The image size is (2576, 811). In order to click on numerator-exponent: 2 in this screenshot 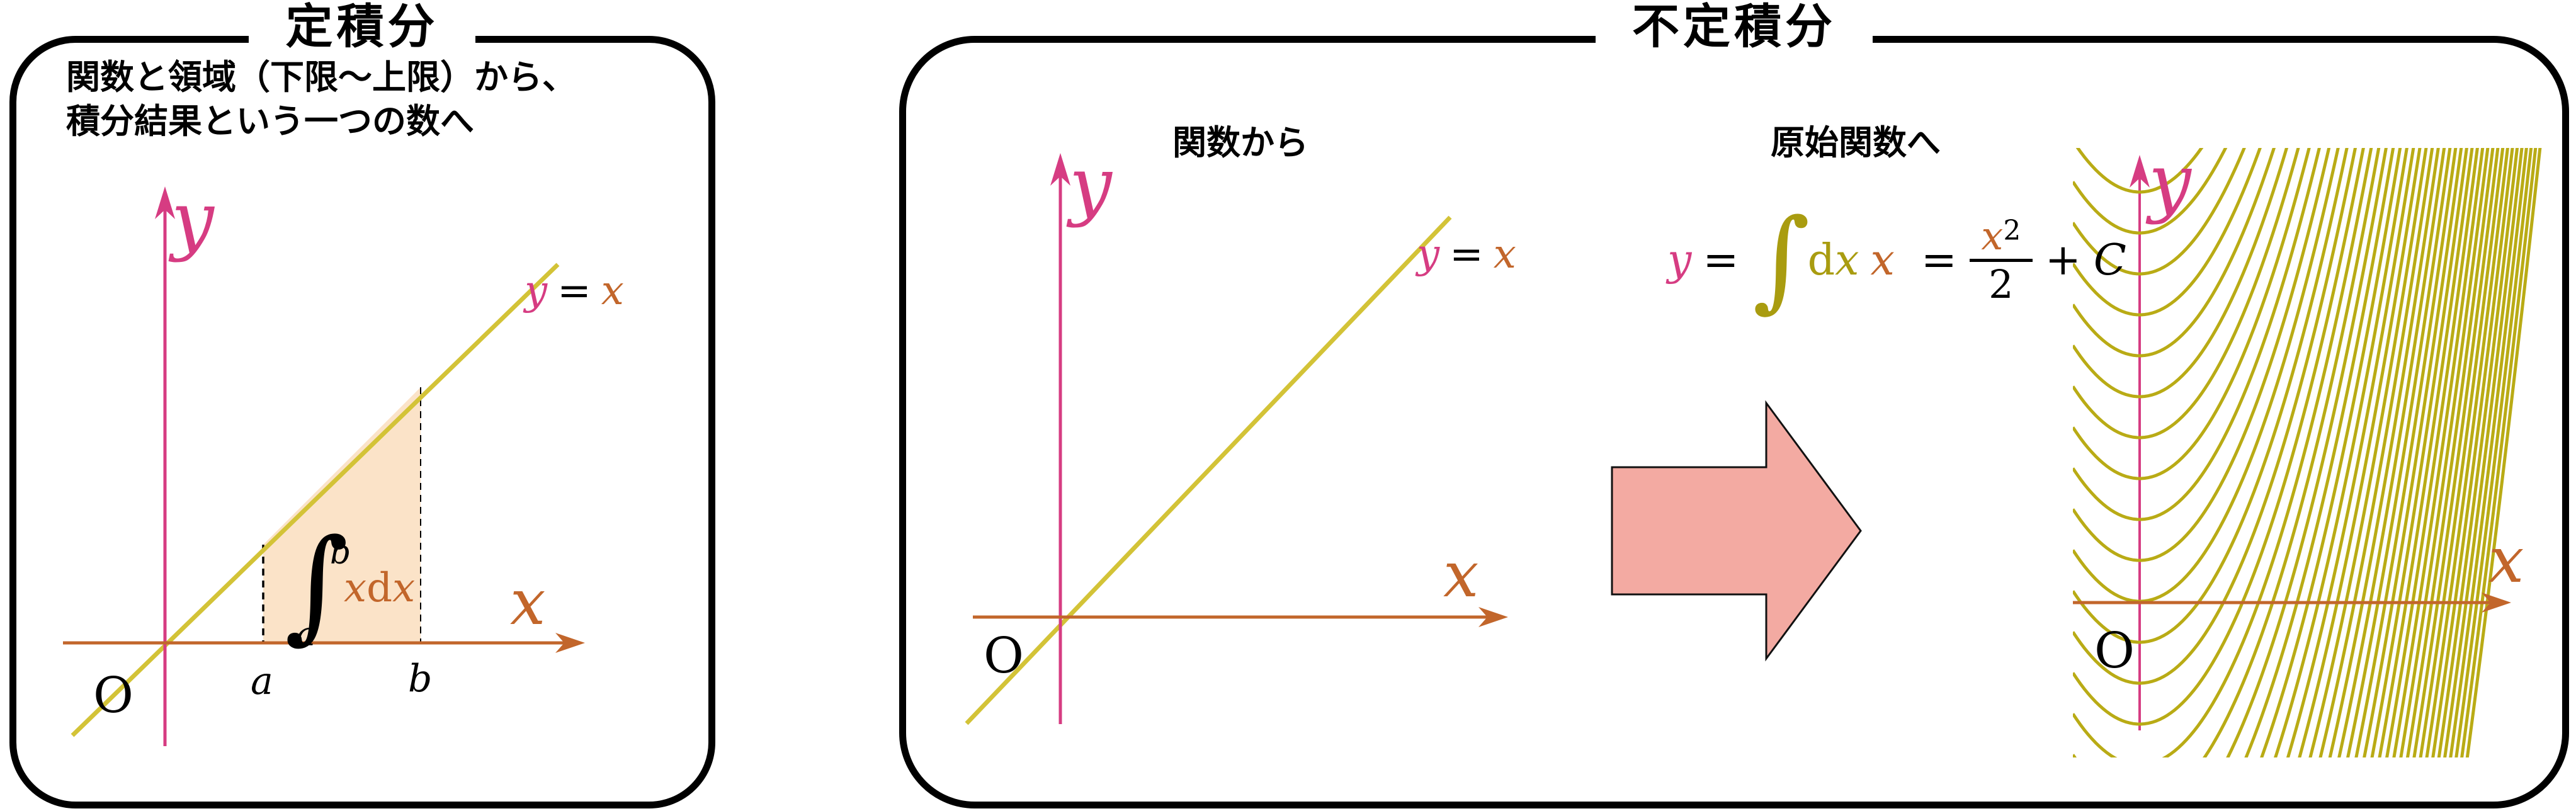, I will do `click(2012, 230)`.